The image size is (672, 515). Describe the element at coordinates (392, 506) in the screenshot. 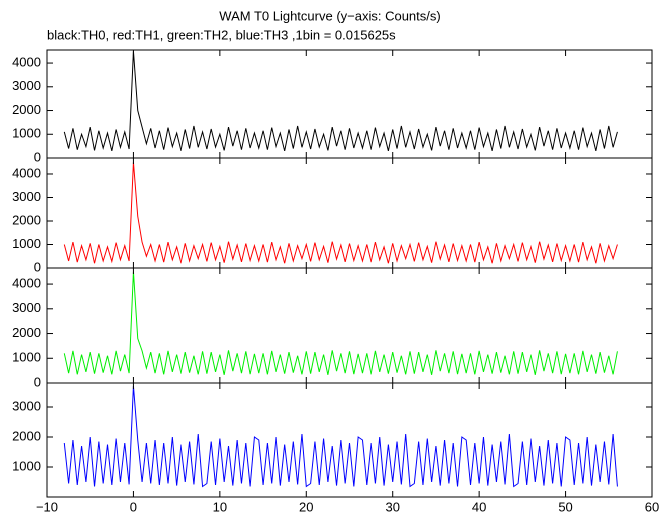

I see `x-tick-label: 30` at that location.